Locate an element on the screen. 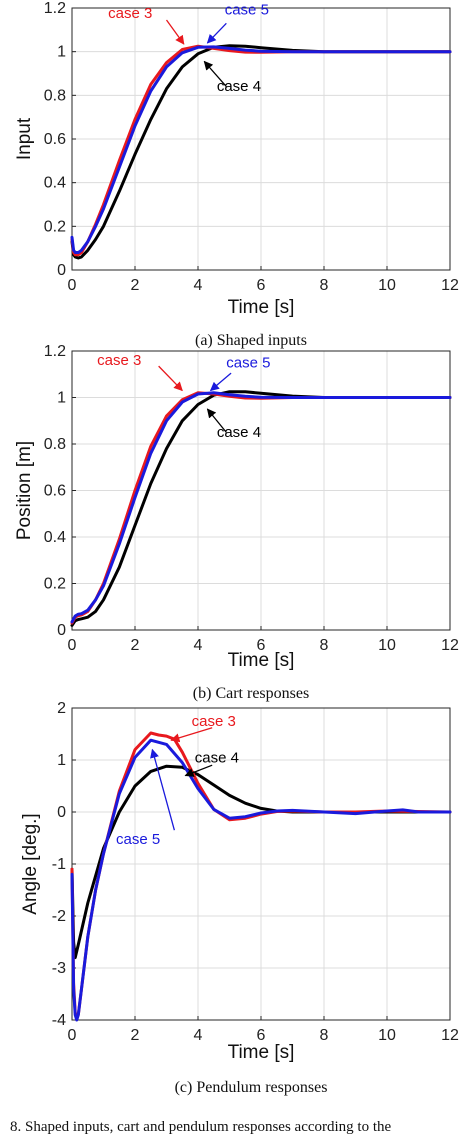  y-axis-label: Angle [deg.] is located at coordinates (30, 863).